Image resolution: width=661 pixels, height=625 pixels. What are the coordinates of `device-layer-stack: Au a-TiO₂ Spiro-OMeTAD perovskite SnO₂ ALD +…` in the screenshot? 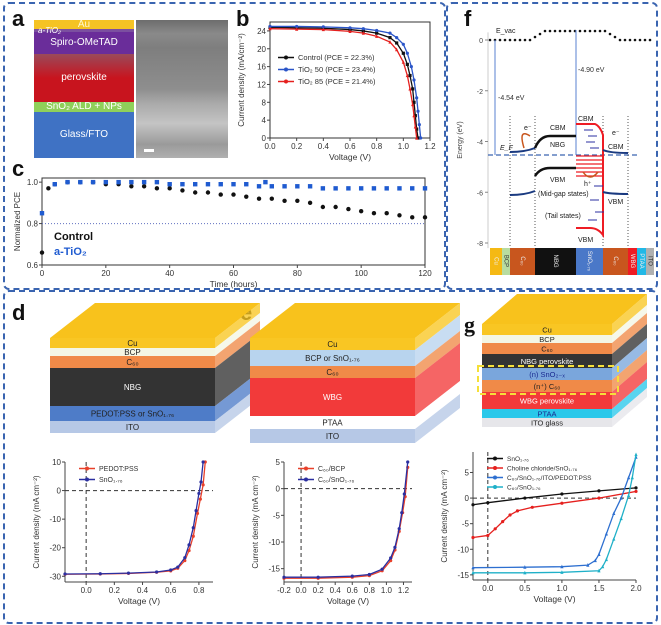 It's located at (84, 89).